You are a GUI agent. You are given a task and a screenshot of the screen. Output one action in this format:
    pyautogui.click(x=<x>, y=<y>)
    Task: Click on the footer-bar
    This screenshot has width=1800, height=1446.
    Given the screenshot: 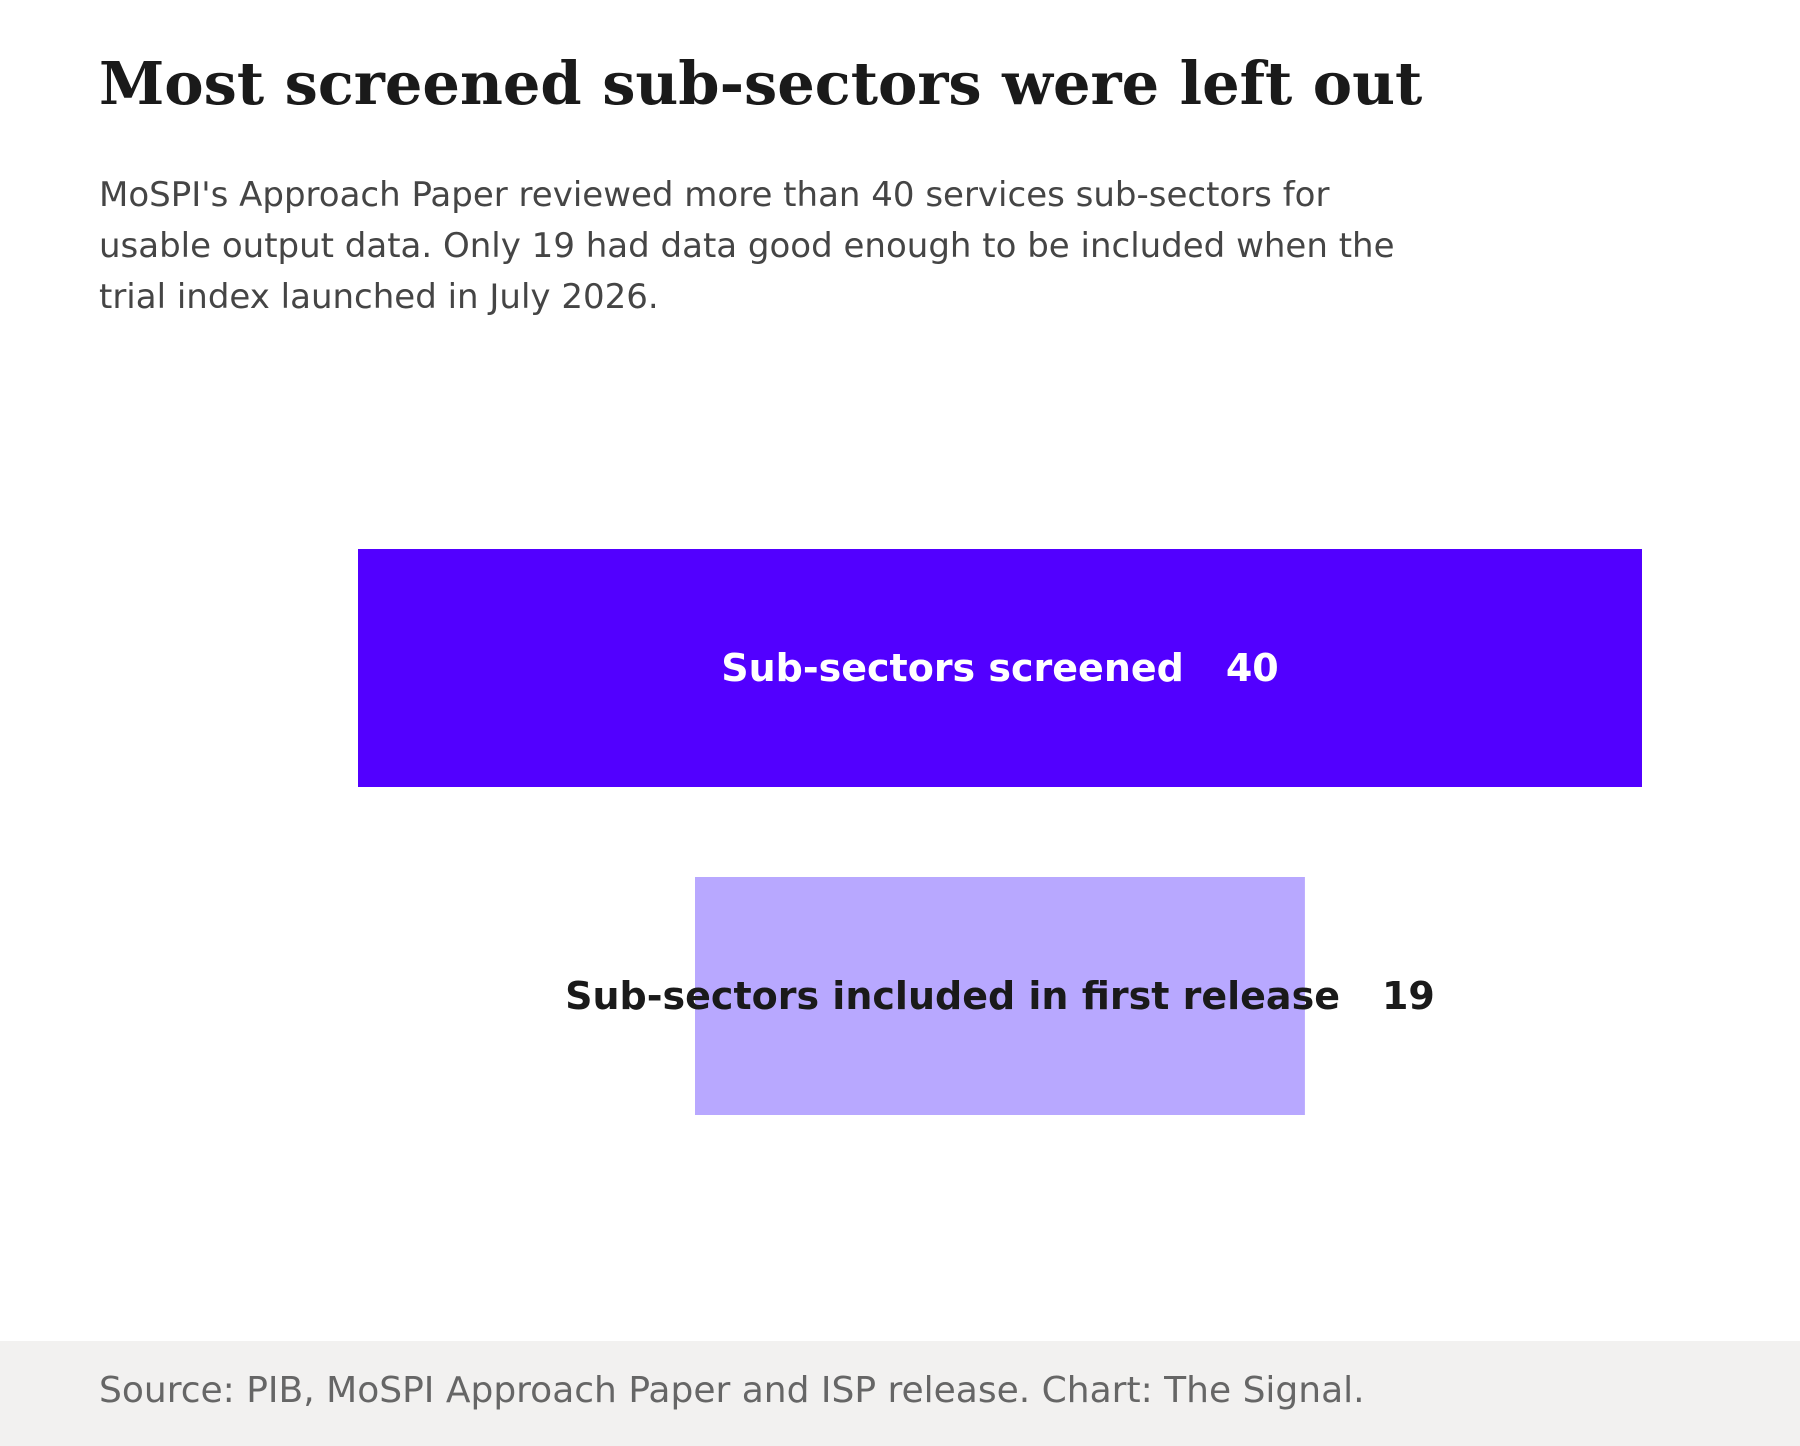 What is the action you would take?
    pyautogui.click(x=900, y=1393)
    